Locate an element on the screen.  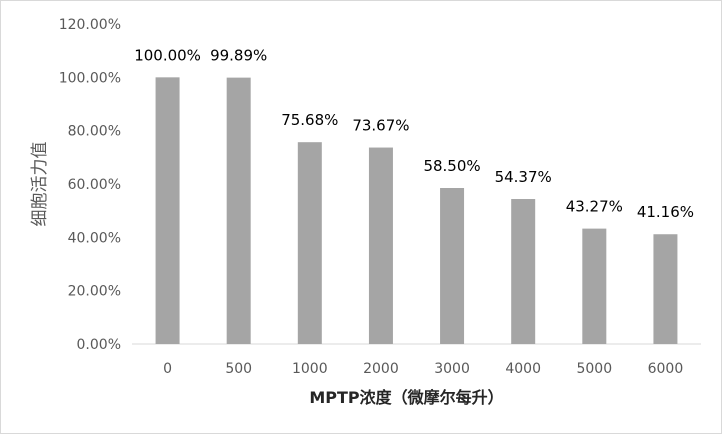
data-label: 99.89% is located at coordinates (238, 56).